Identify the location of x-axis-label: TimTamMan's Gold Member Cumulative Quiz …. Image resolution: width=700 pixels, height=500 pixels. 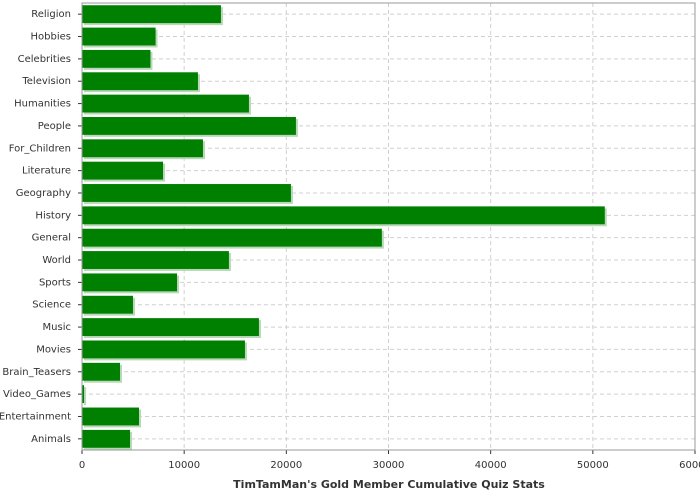
(389, 484).